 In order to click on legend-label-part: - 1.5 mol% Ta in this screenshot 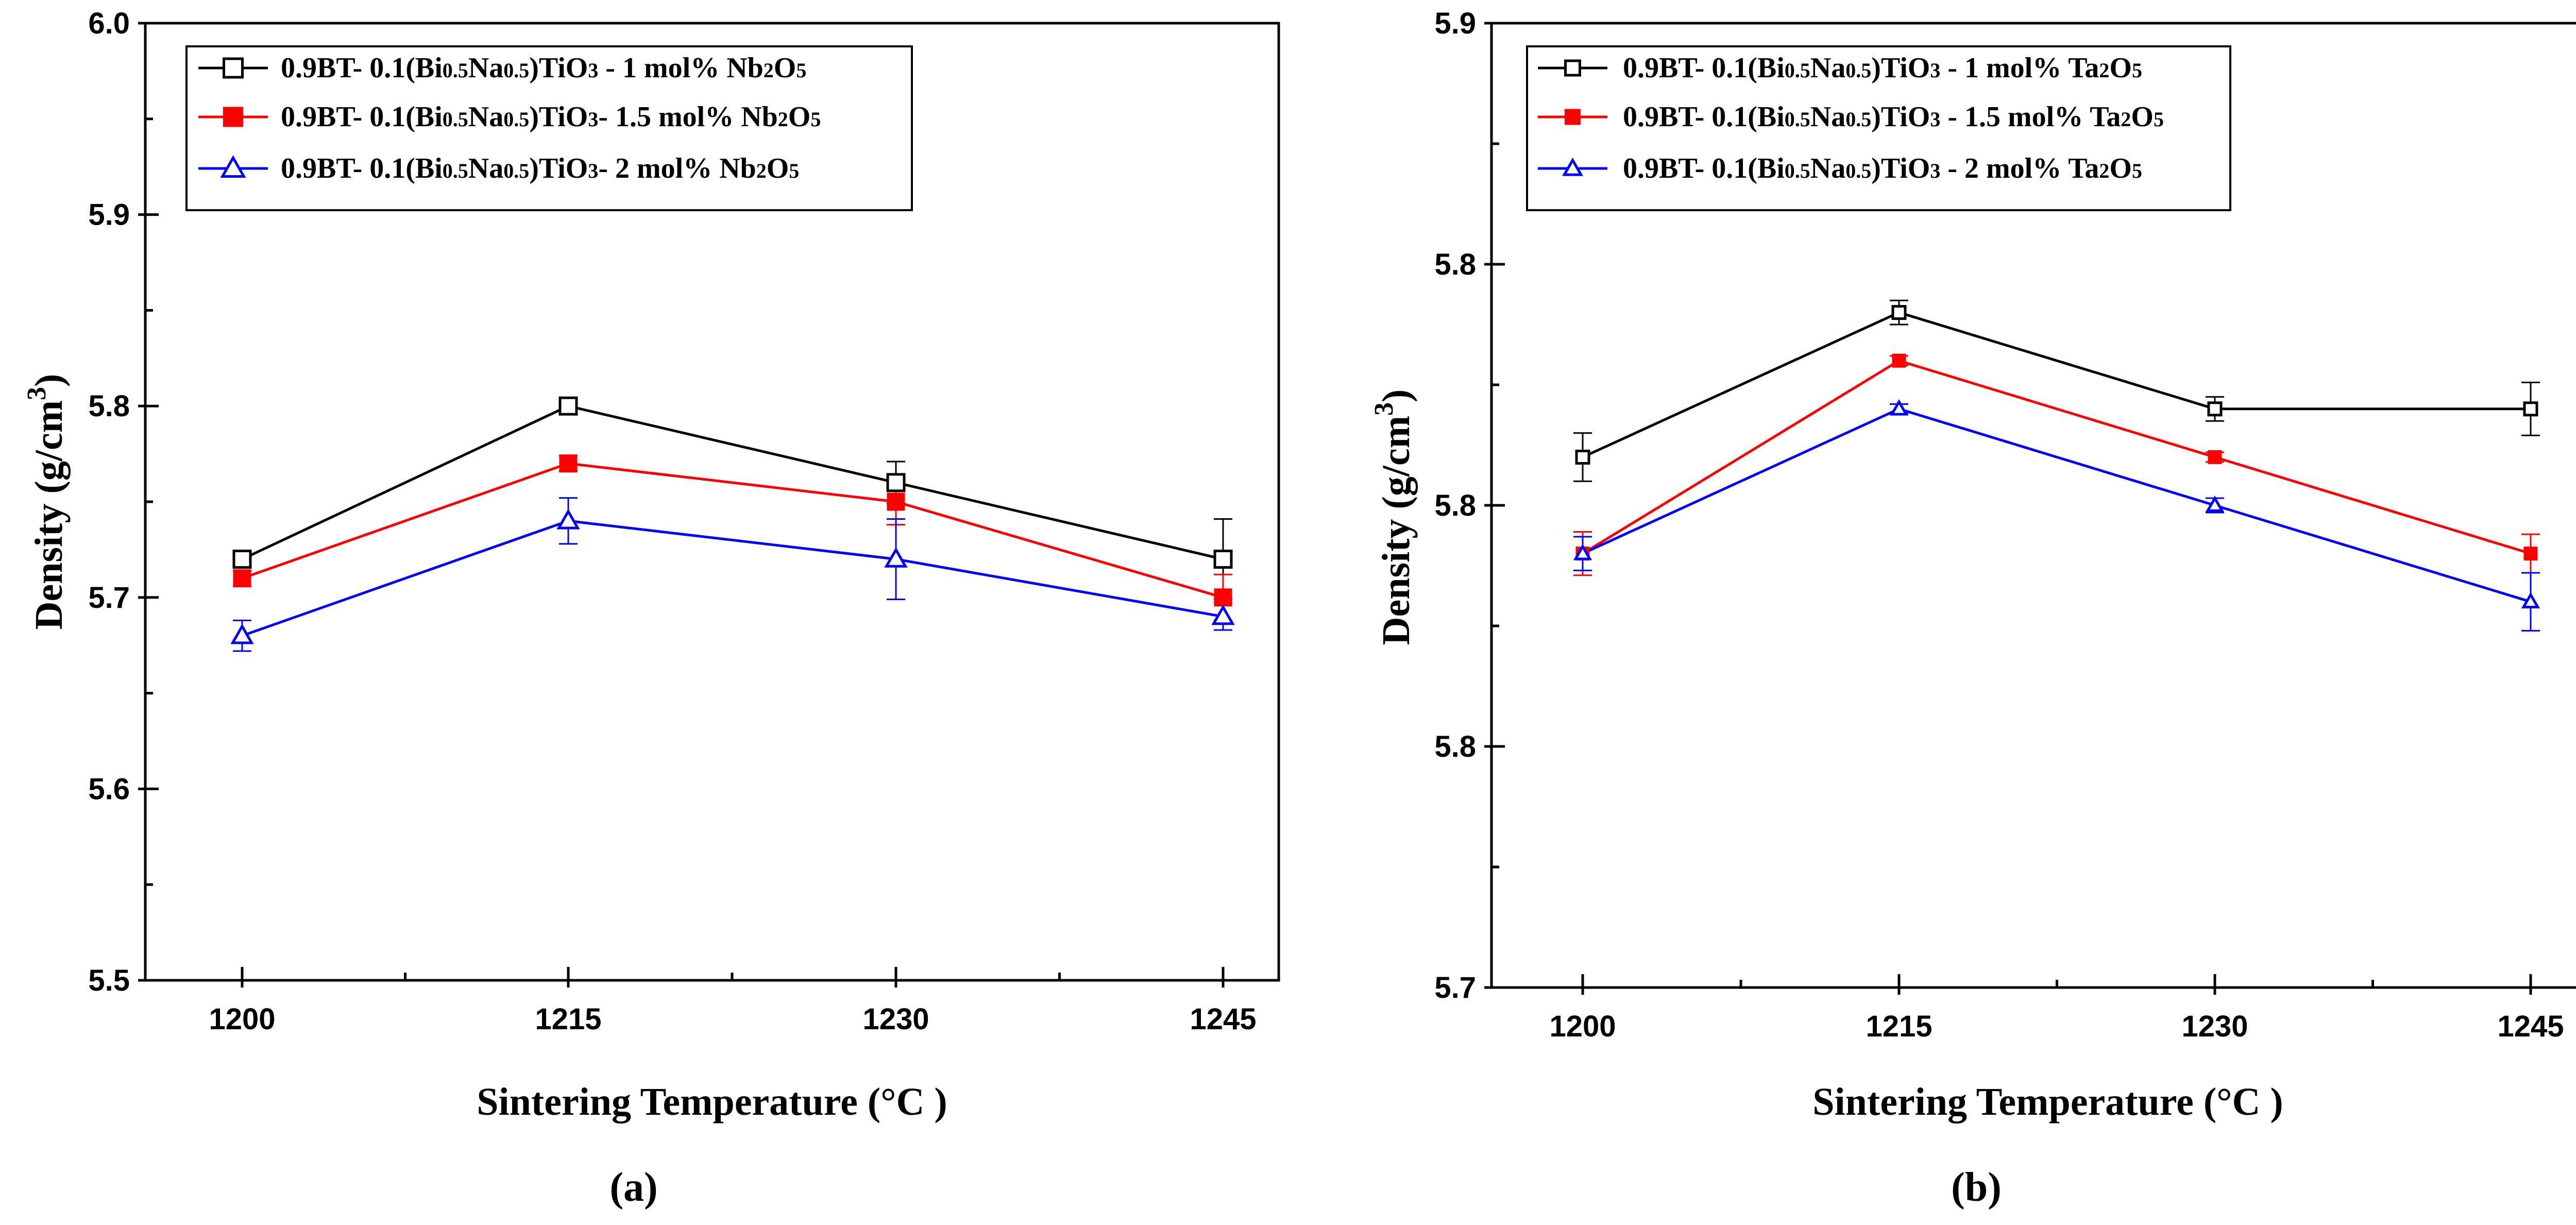, I will do `click(2030, 117)`.